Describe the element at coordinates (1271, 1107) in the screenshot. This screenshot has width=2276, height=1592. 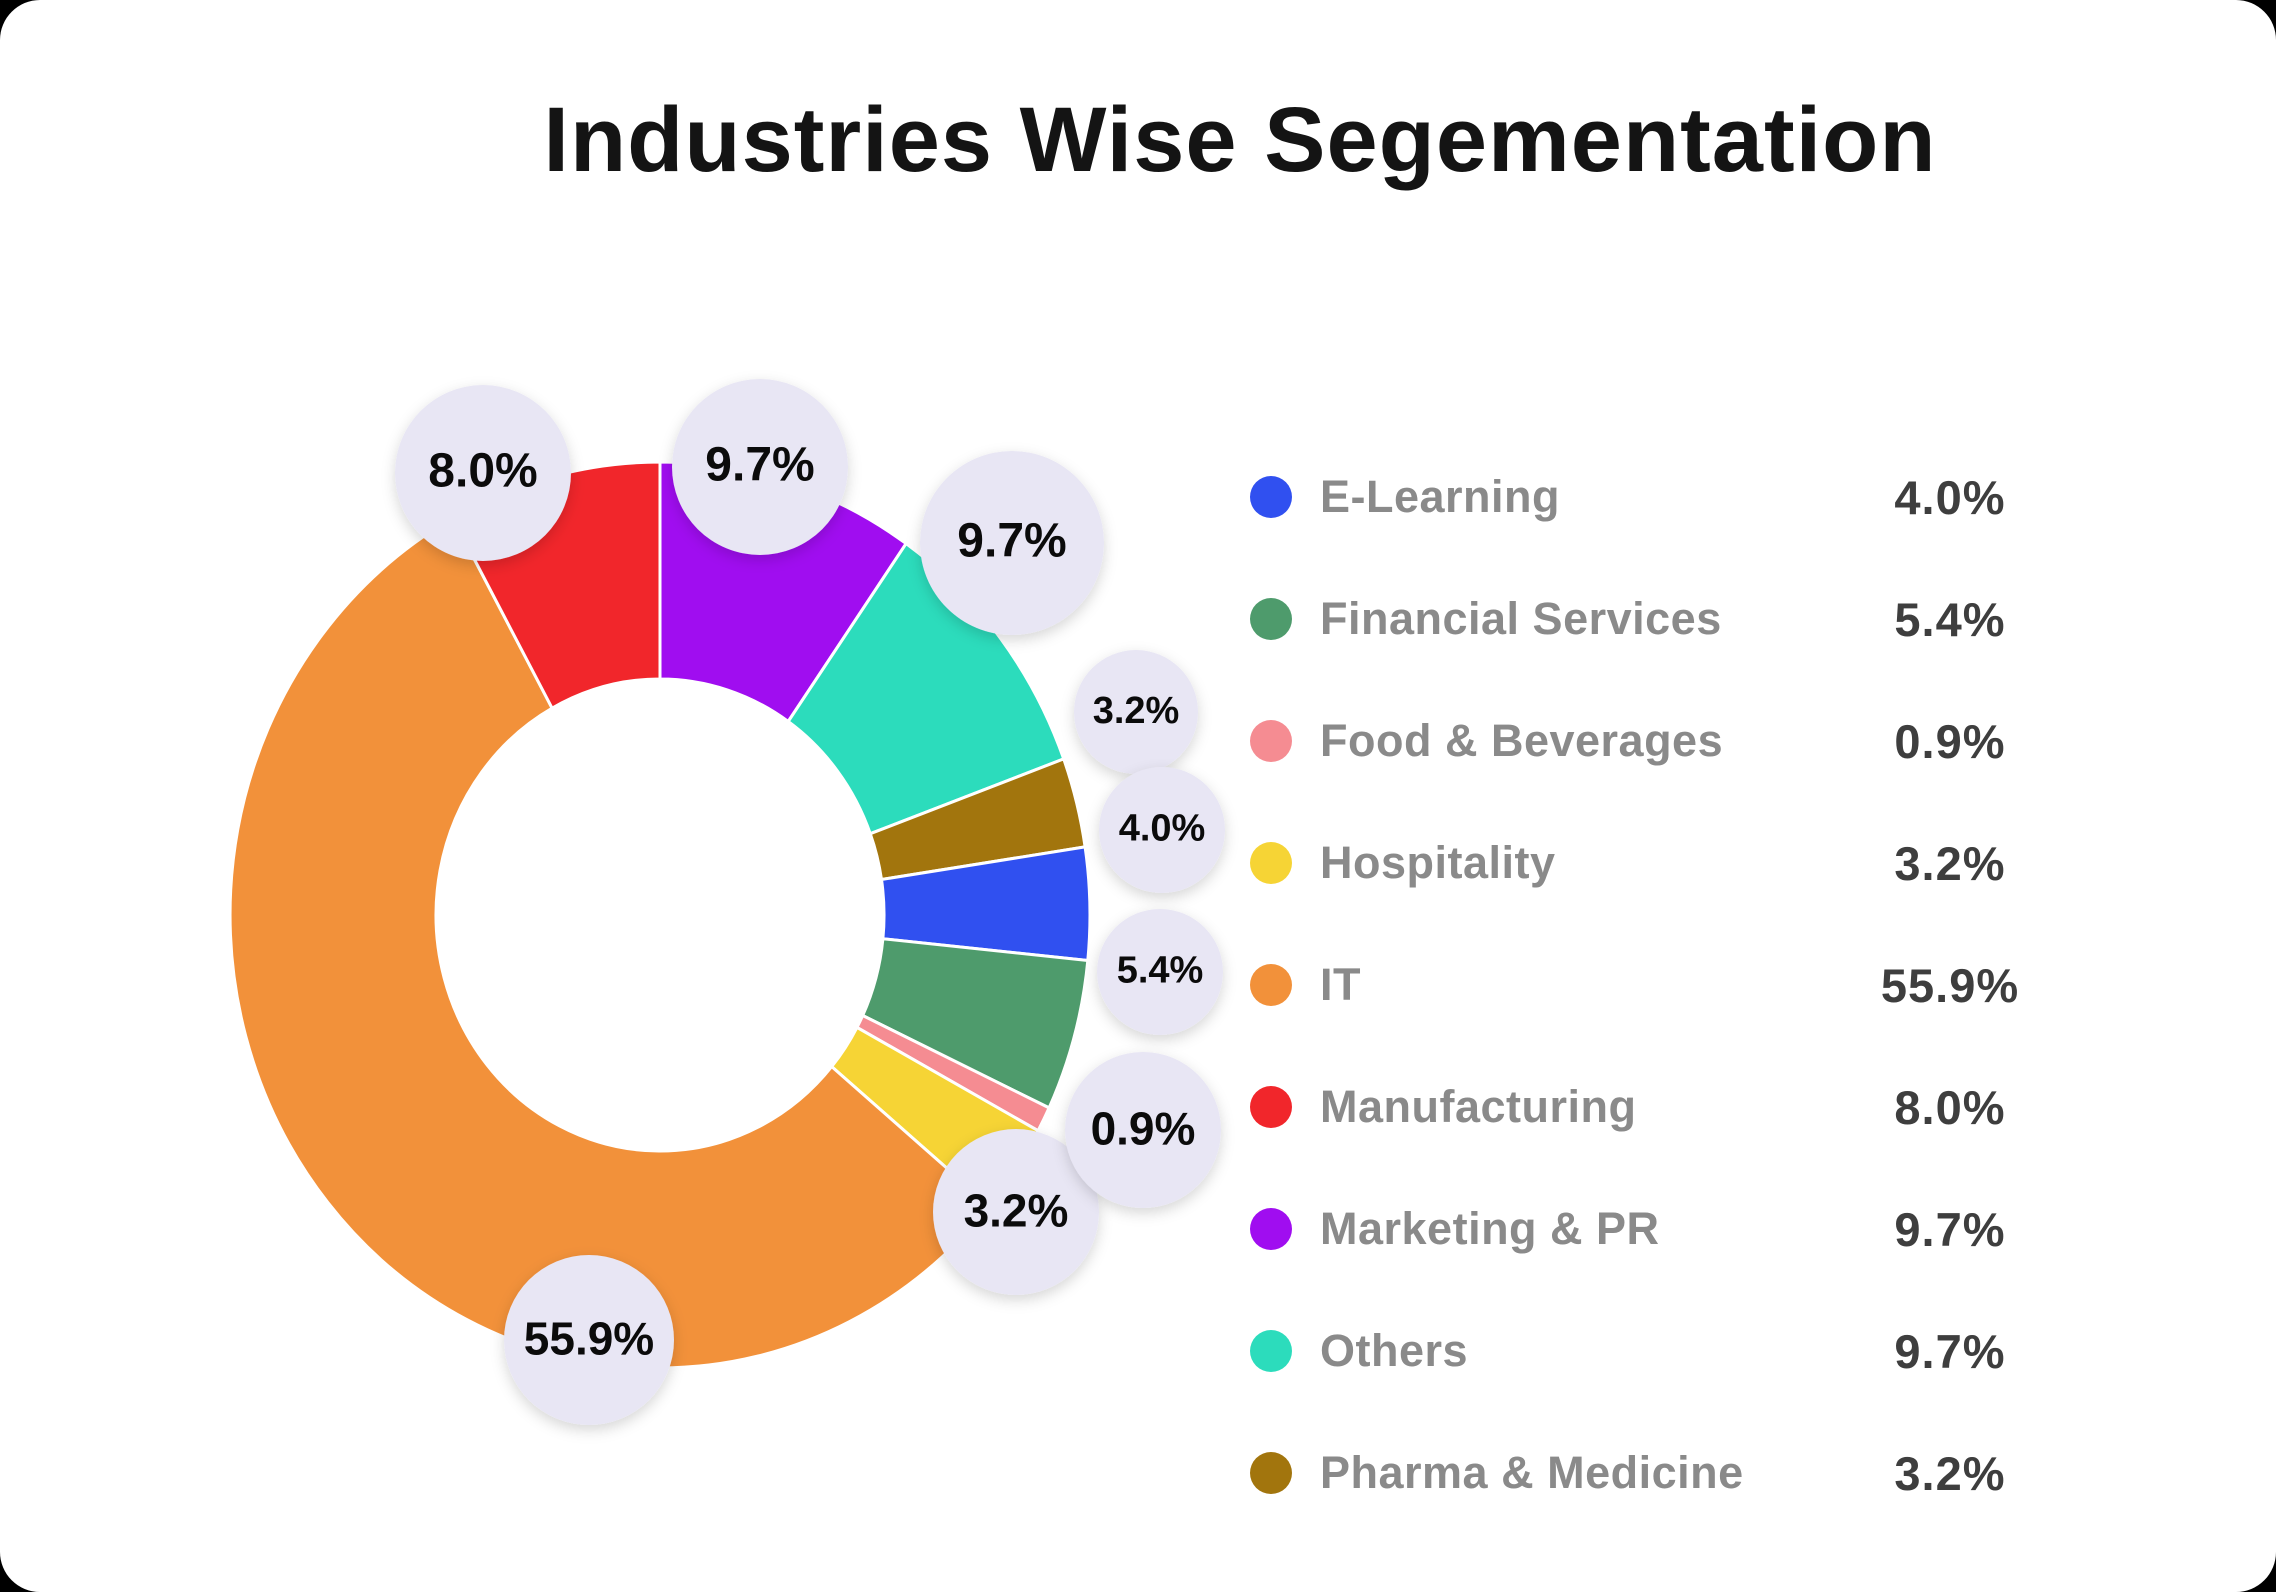
I see `legend-dot-manufacturing` at that location.